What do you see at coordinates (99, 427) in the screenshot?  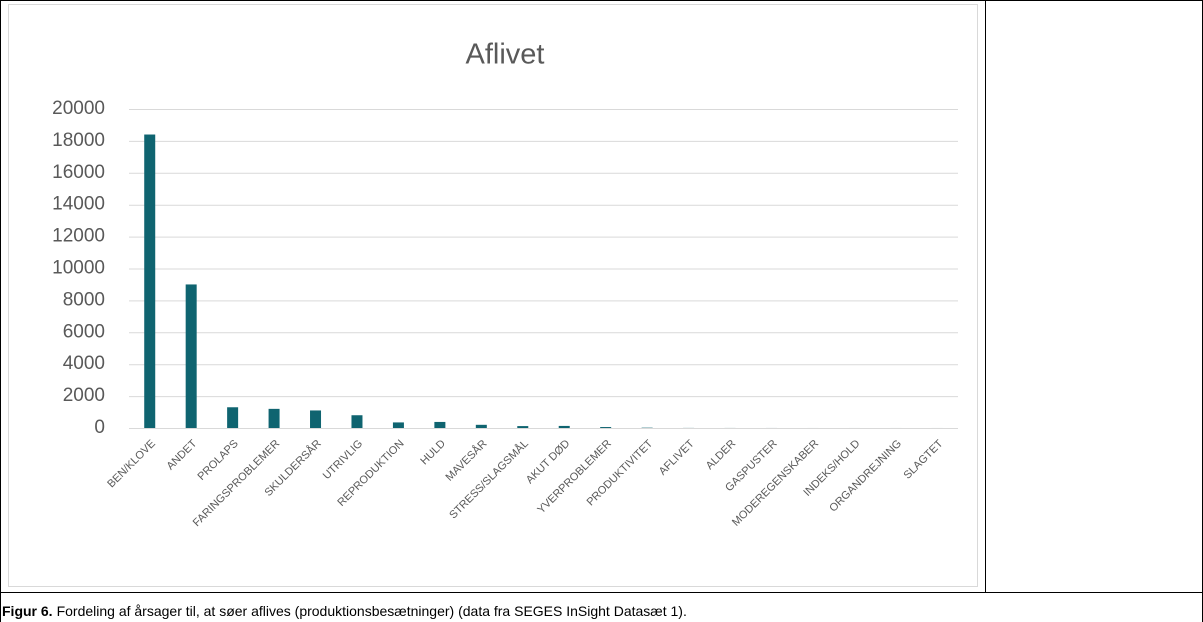 I see `y-tick-label: 0` at bounding box center [99, 427].